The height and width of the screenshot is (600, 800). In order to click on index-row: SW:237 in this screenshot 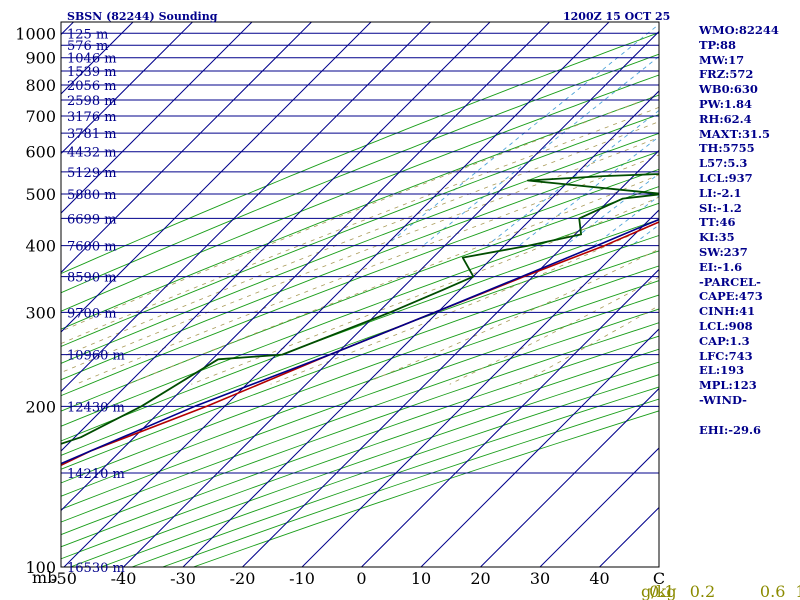, I will do `click(723, 251)`.